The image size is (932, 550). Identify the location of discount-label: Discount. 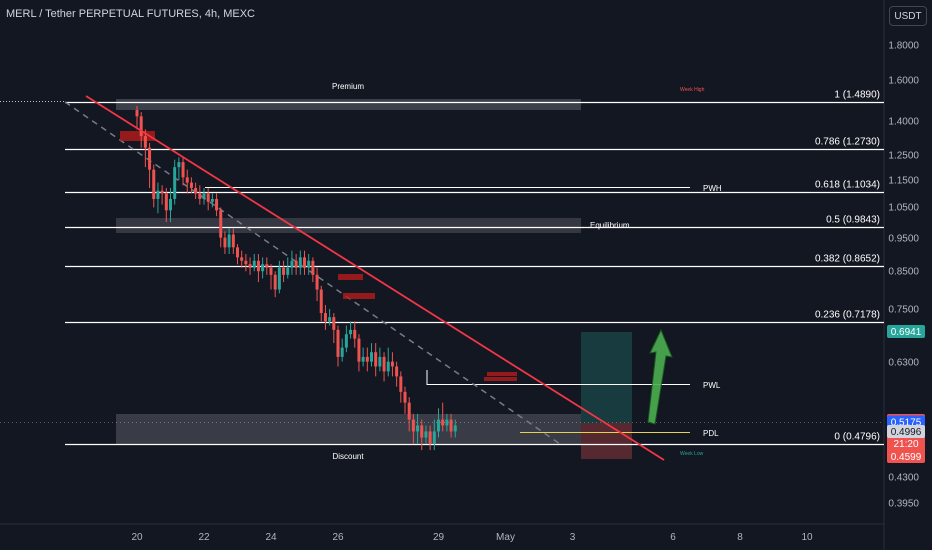
(348, 456).